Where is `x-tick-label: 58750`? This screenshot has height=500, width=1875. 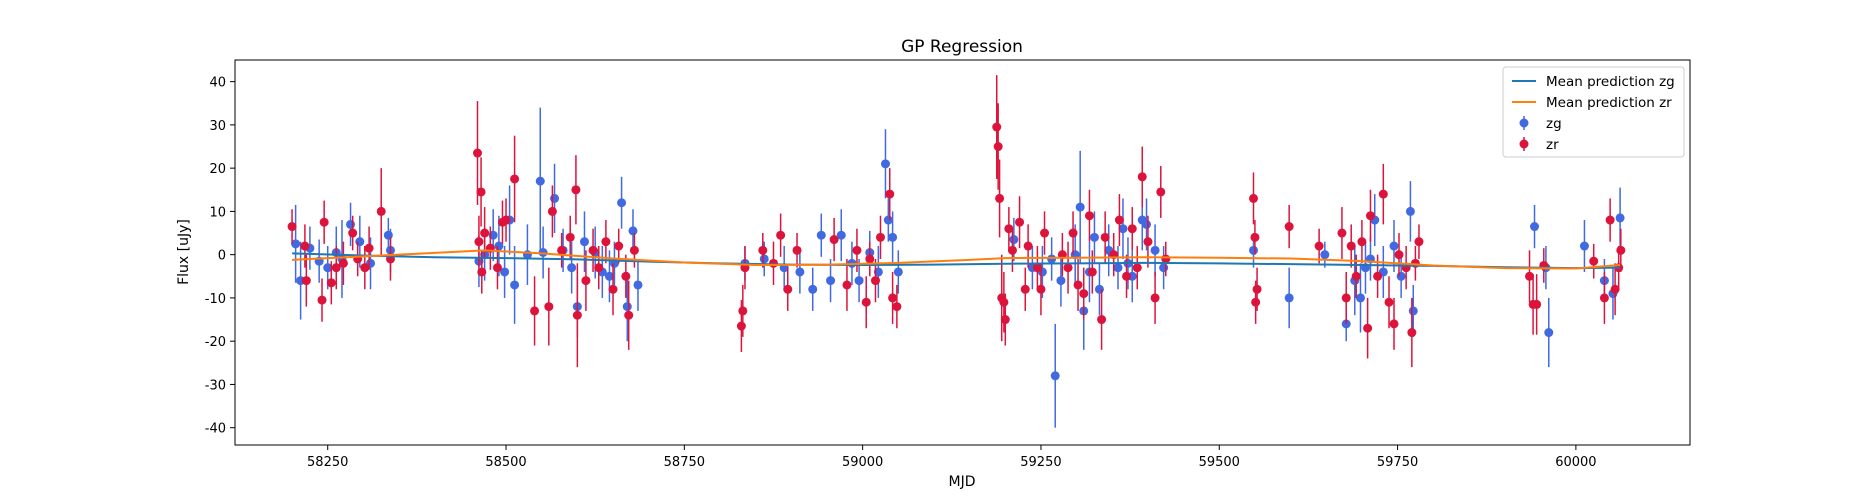
x-tick-label: 58750 is located at coordinates (684, 462).